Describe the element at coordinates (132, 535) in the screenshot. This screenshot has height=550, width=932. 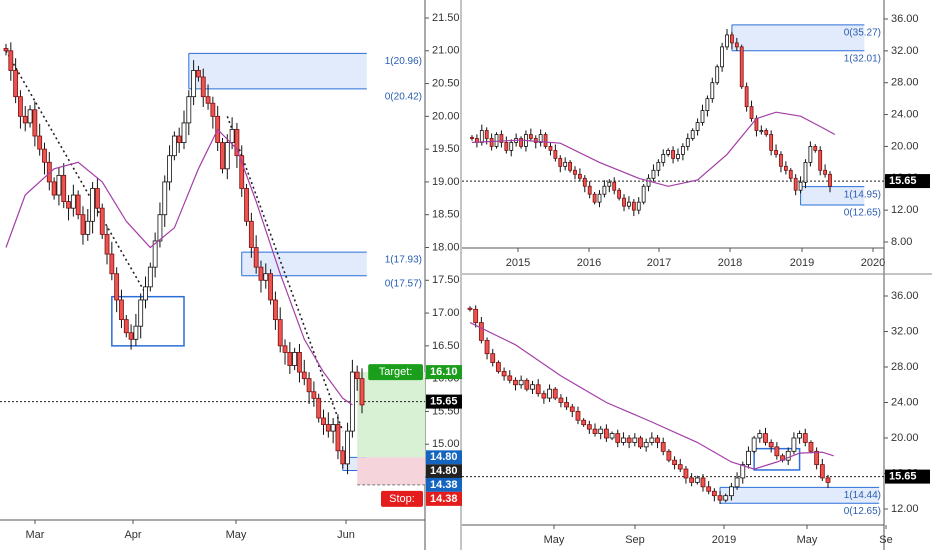
I see `x-tick-label: Apr` at that location.